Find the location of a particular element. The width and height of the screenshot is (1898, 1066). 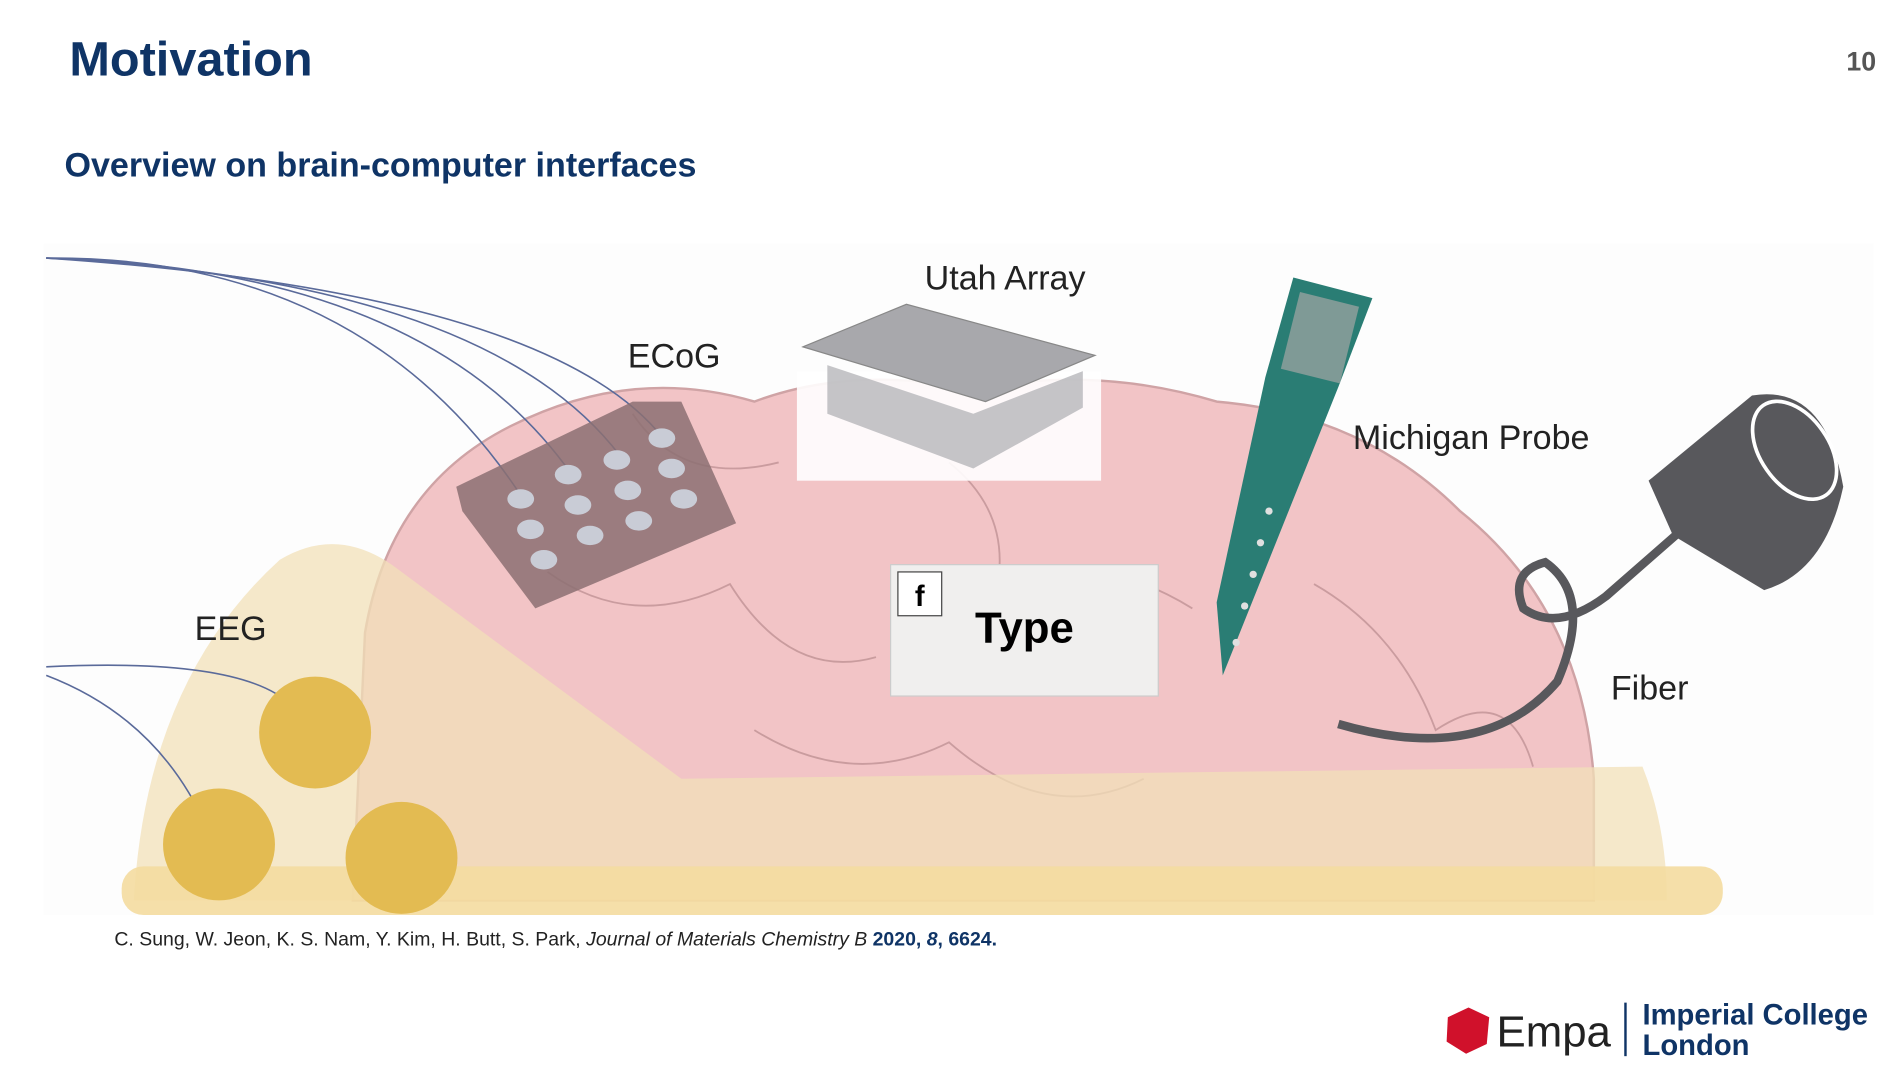

label-michigan: Michigan Probe is located at coordinates (1471, 438).